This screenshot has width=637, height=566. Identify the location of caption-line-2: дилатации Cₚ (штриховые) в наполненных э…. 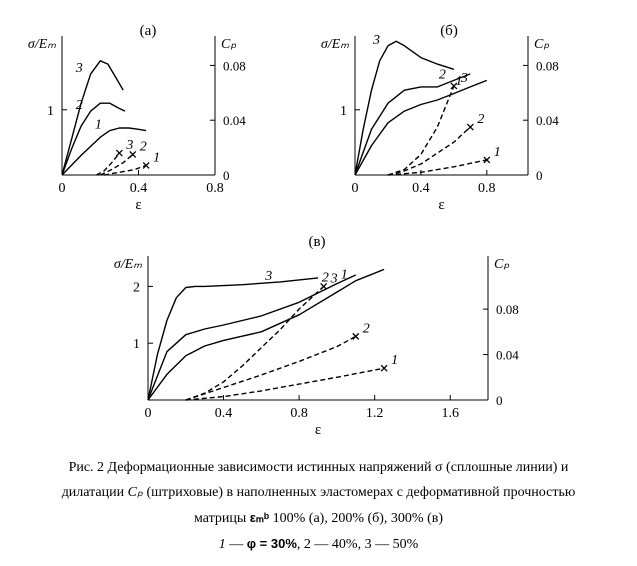
(318, 492).